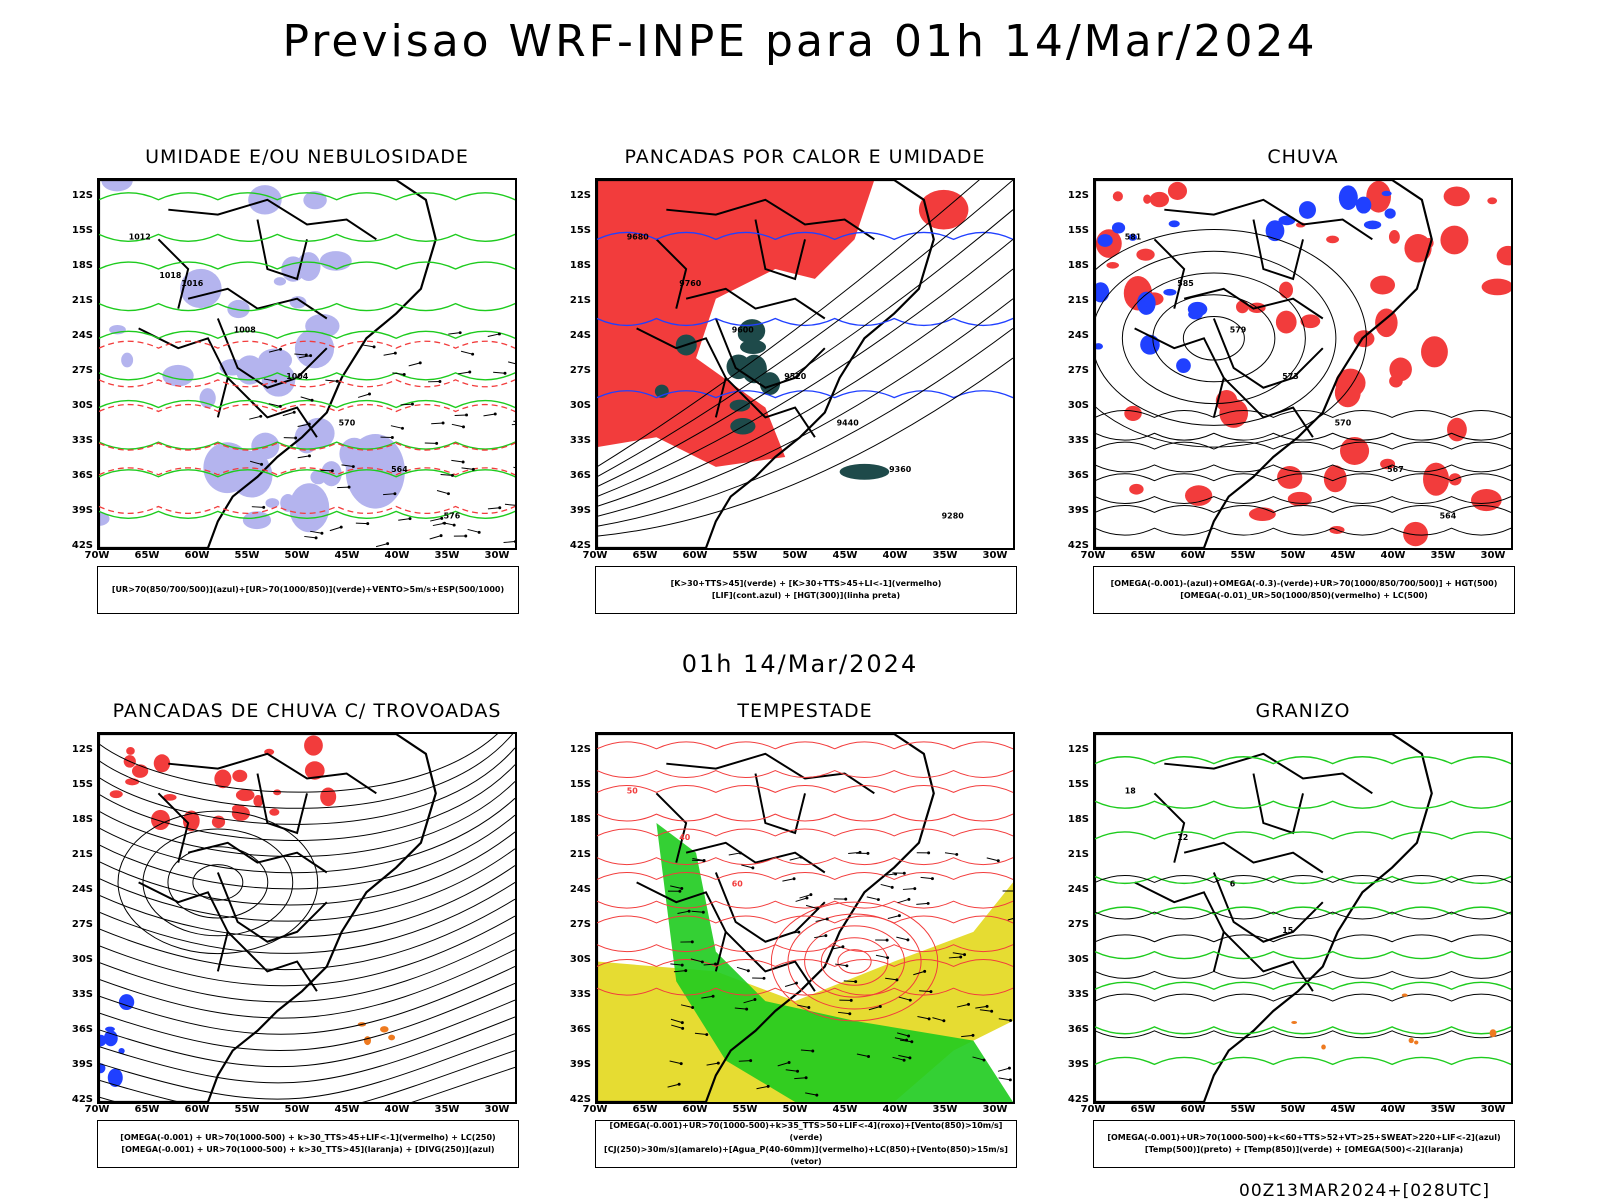 The height and width of the screenshot is (1201, 1600). Describe the element at coordinates (307, 157) in the screenshot. I see `panel-title: UMIDADE E/OU NEBULOSIDADE` at that location.